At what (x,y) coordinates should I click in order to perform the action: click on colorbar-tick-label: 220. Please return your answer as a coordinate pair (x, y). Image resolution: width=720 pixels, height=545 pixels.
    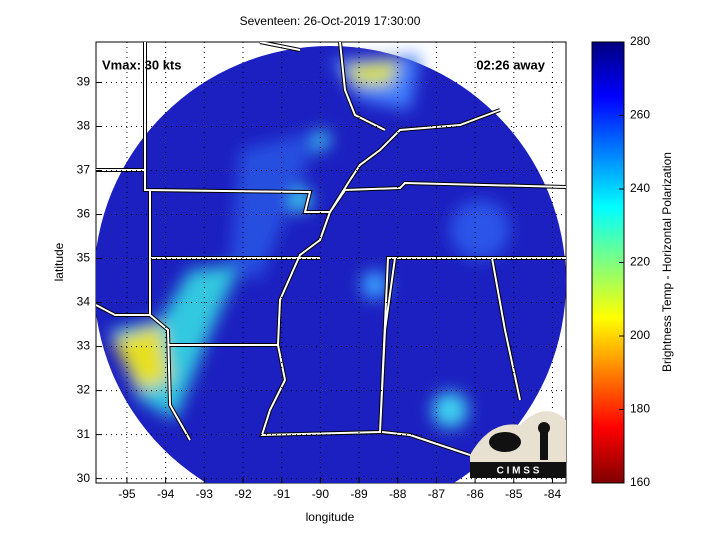
    Looking at the image, I should click on (640, 262).